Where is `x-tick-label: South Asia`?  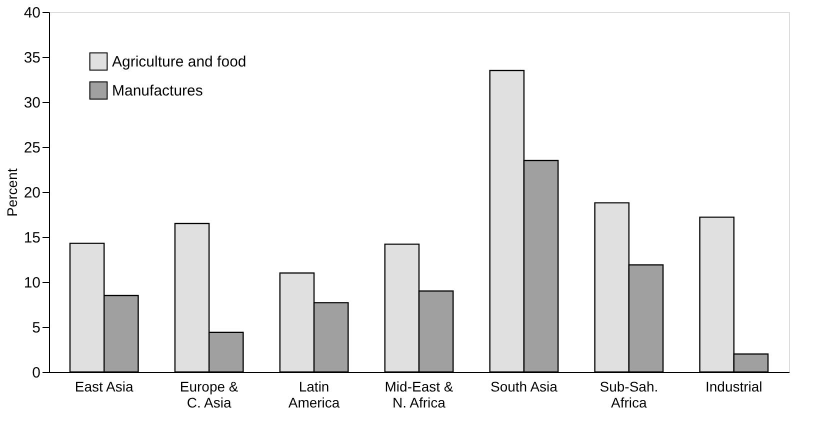
x-tick-label: South Asia is located at coordinates (524, 386).